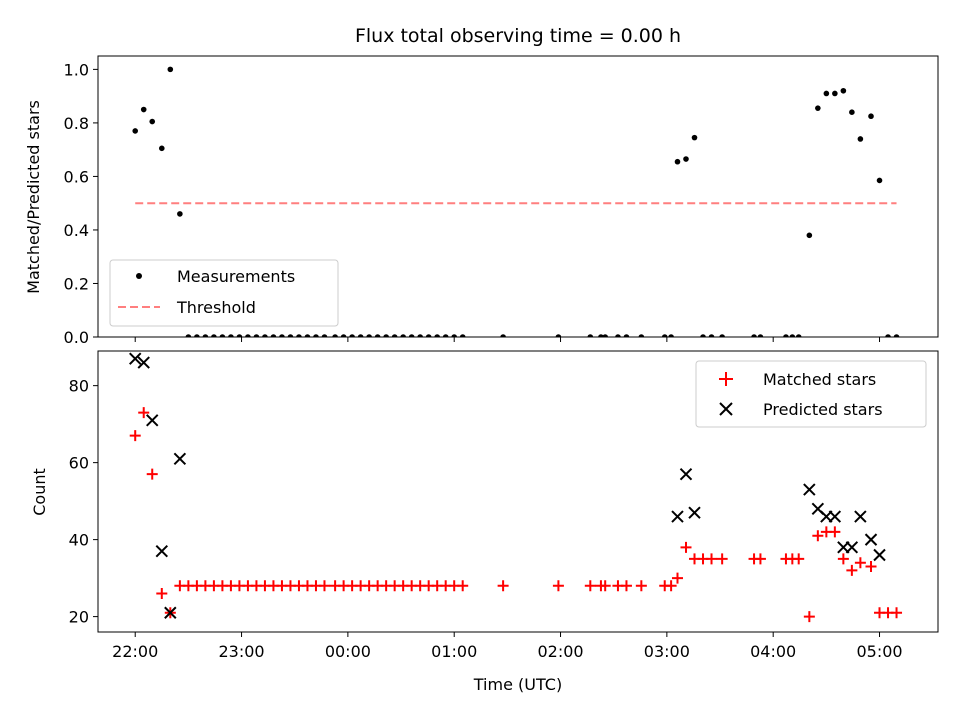 The image size is (960, 724). What do you see at coordinates (76, 283) in the screenshot?
I see `y-tick-label: 0.2` at bounding box center [76, 283].